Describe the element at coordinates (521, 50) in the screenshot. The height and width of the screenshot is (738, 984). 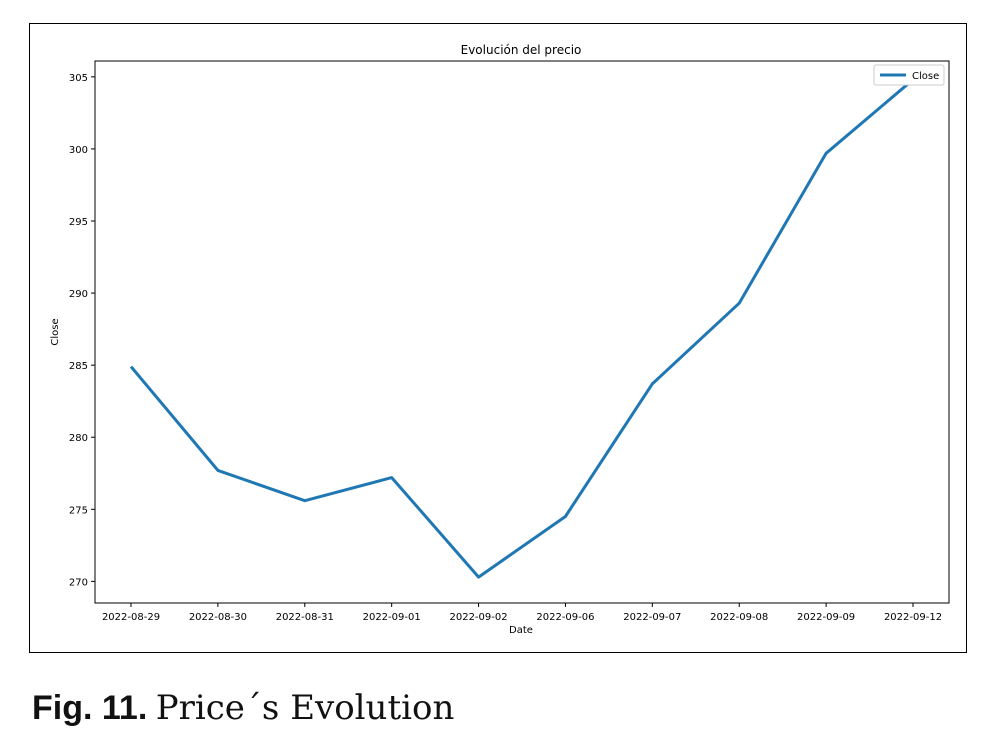
I see `chart-title: Evolución del precio` at that location.